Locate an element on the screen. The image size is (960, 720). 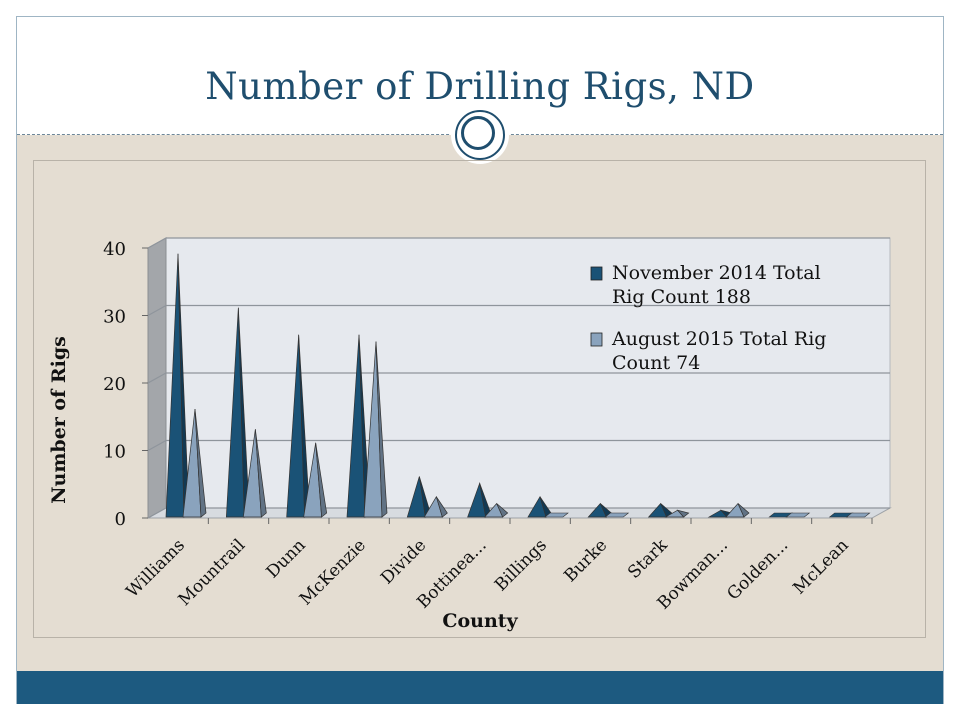
cone-2-series-2-side is located at coordinates (321, 480).